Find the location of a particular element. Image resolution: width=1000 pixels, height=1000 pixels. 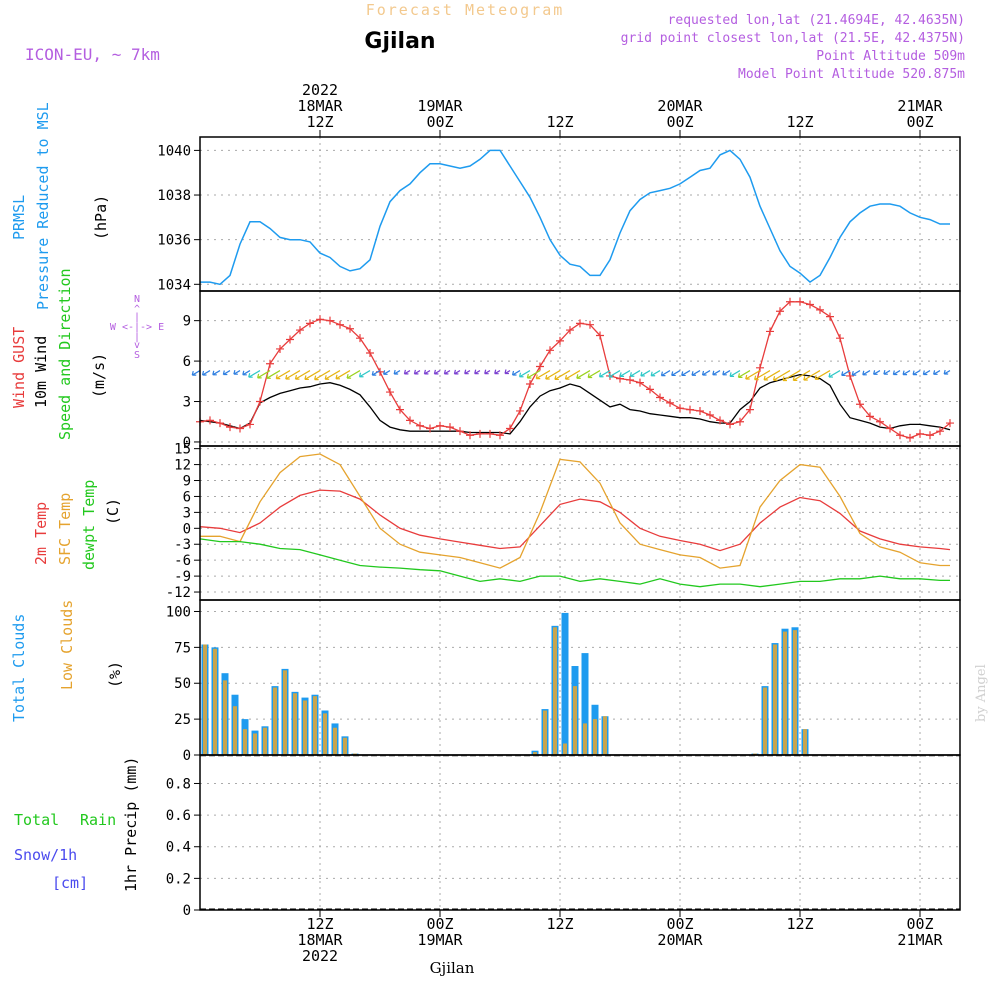

wind-label-10m: 10m Wind is located at coordinates (41, 372).